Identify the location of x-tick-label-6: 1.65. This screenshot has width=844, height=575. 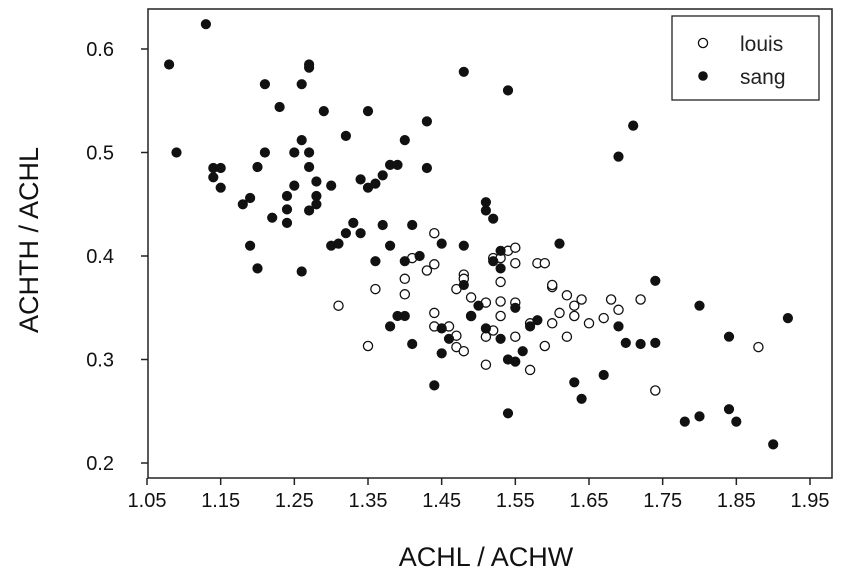
(589, 501).